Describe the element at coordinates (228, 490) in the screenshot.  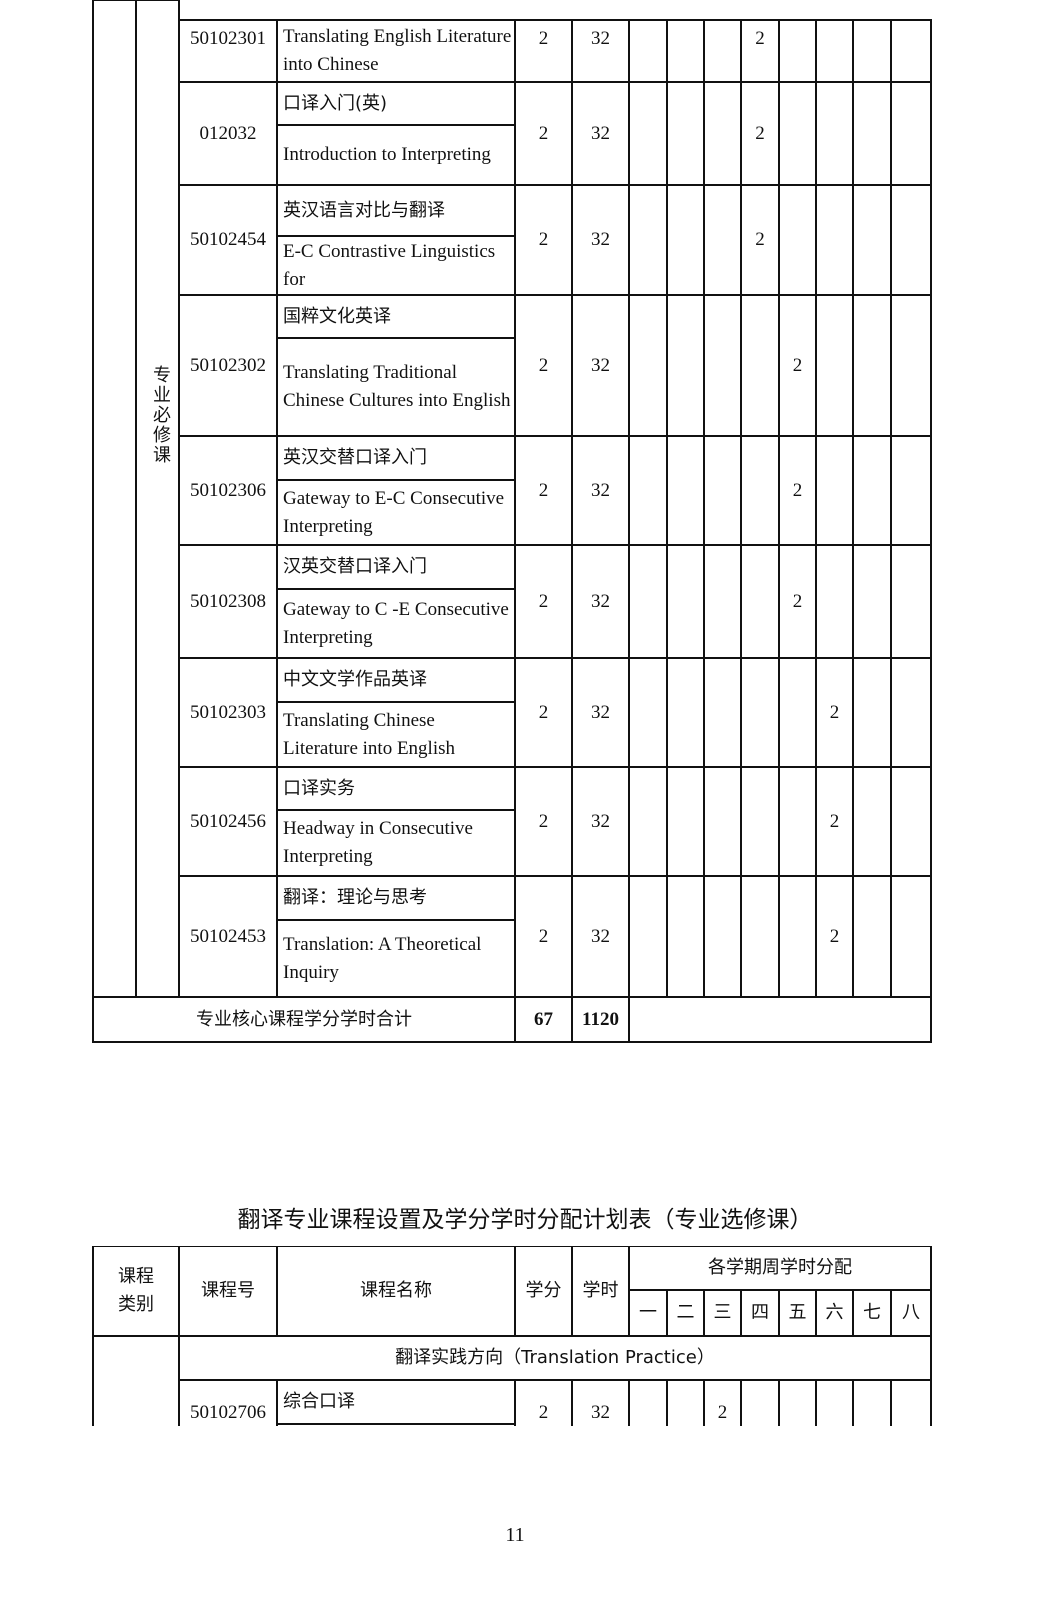
I see `course-code: 50102306` at that location.